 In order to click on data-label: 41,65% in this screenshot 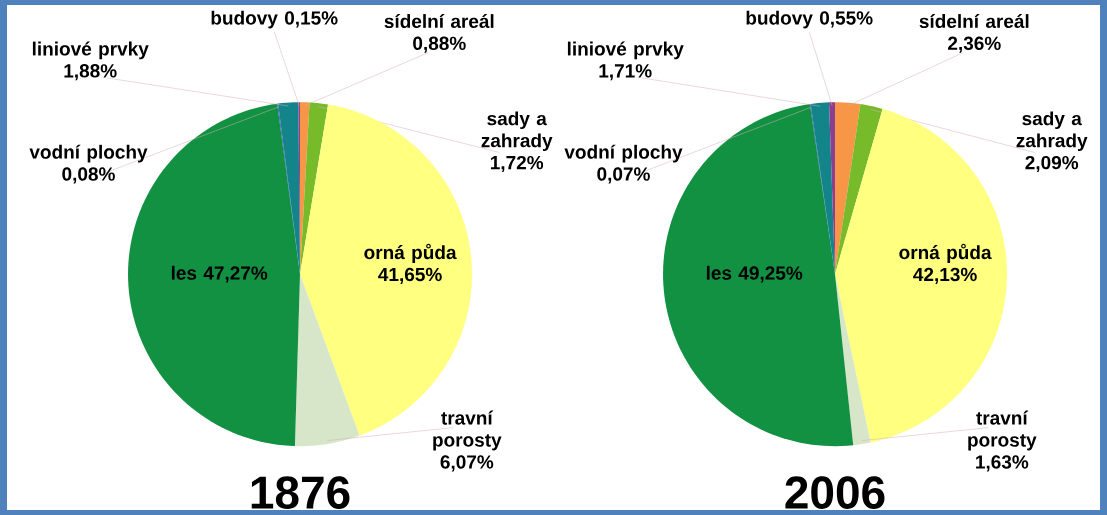, I will do `click(410, 275)`.